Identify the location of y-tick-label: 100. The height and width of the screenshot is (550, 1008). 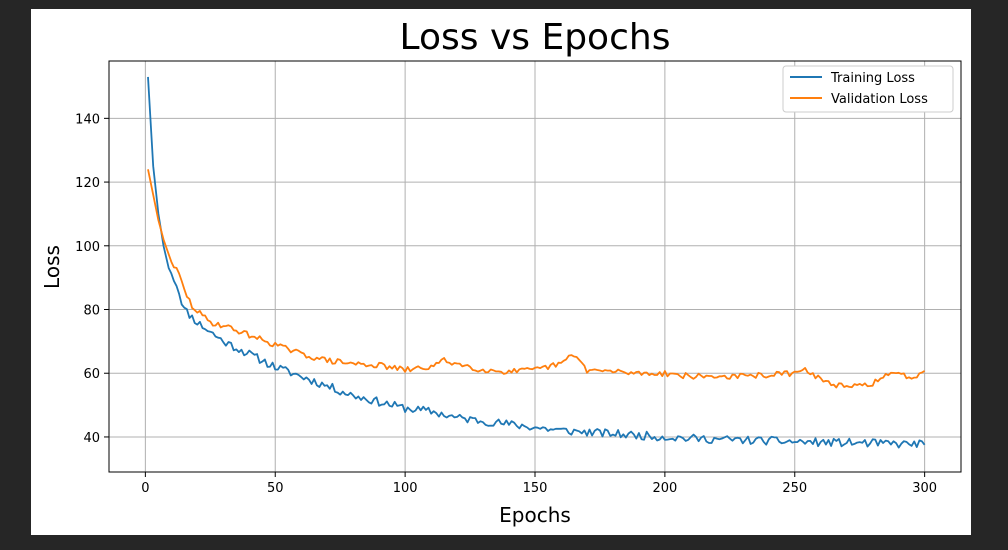
(87, 247).